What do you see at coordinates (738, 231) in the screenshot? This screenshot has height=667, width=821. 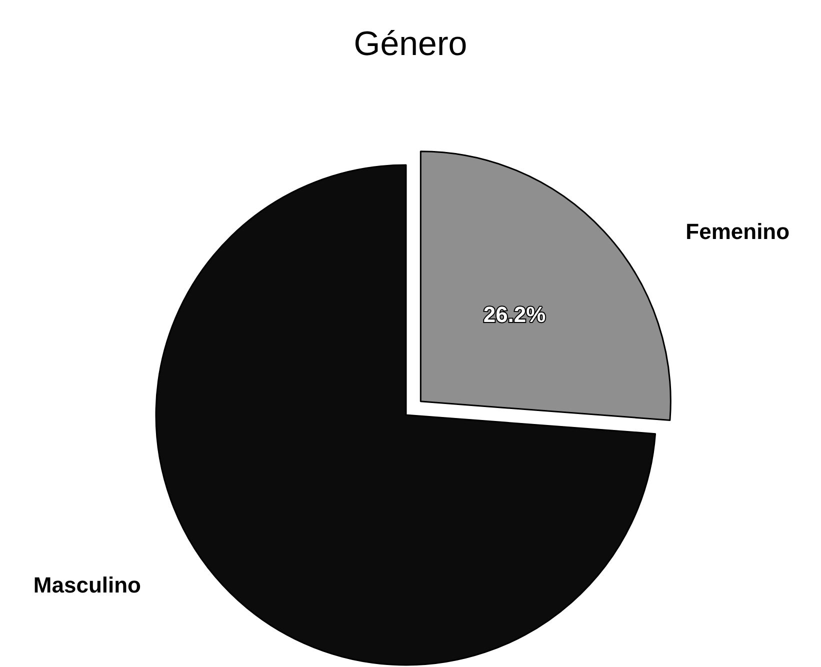 I see `slice-label: Femenino` at bounding box center [738, 231].